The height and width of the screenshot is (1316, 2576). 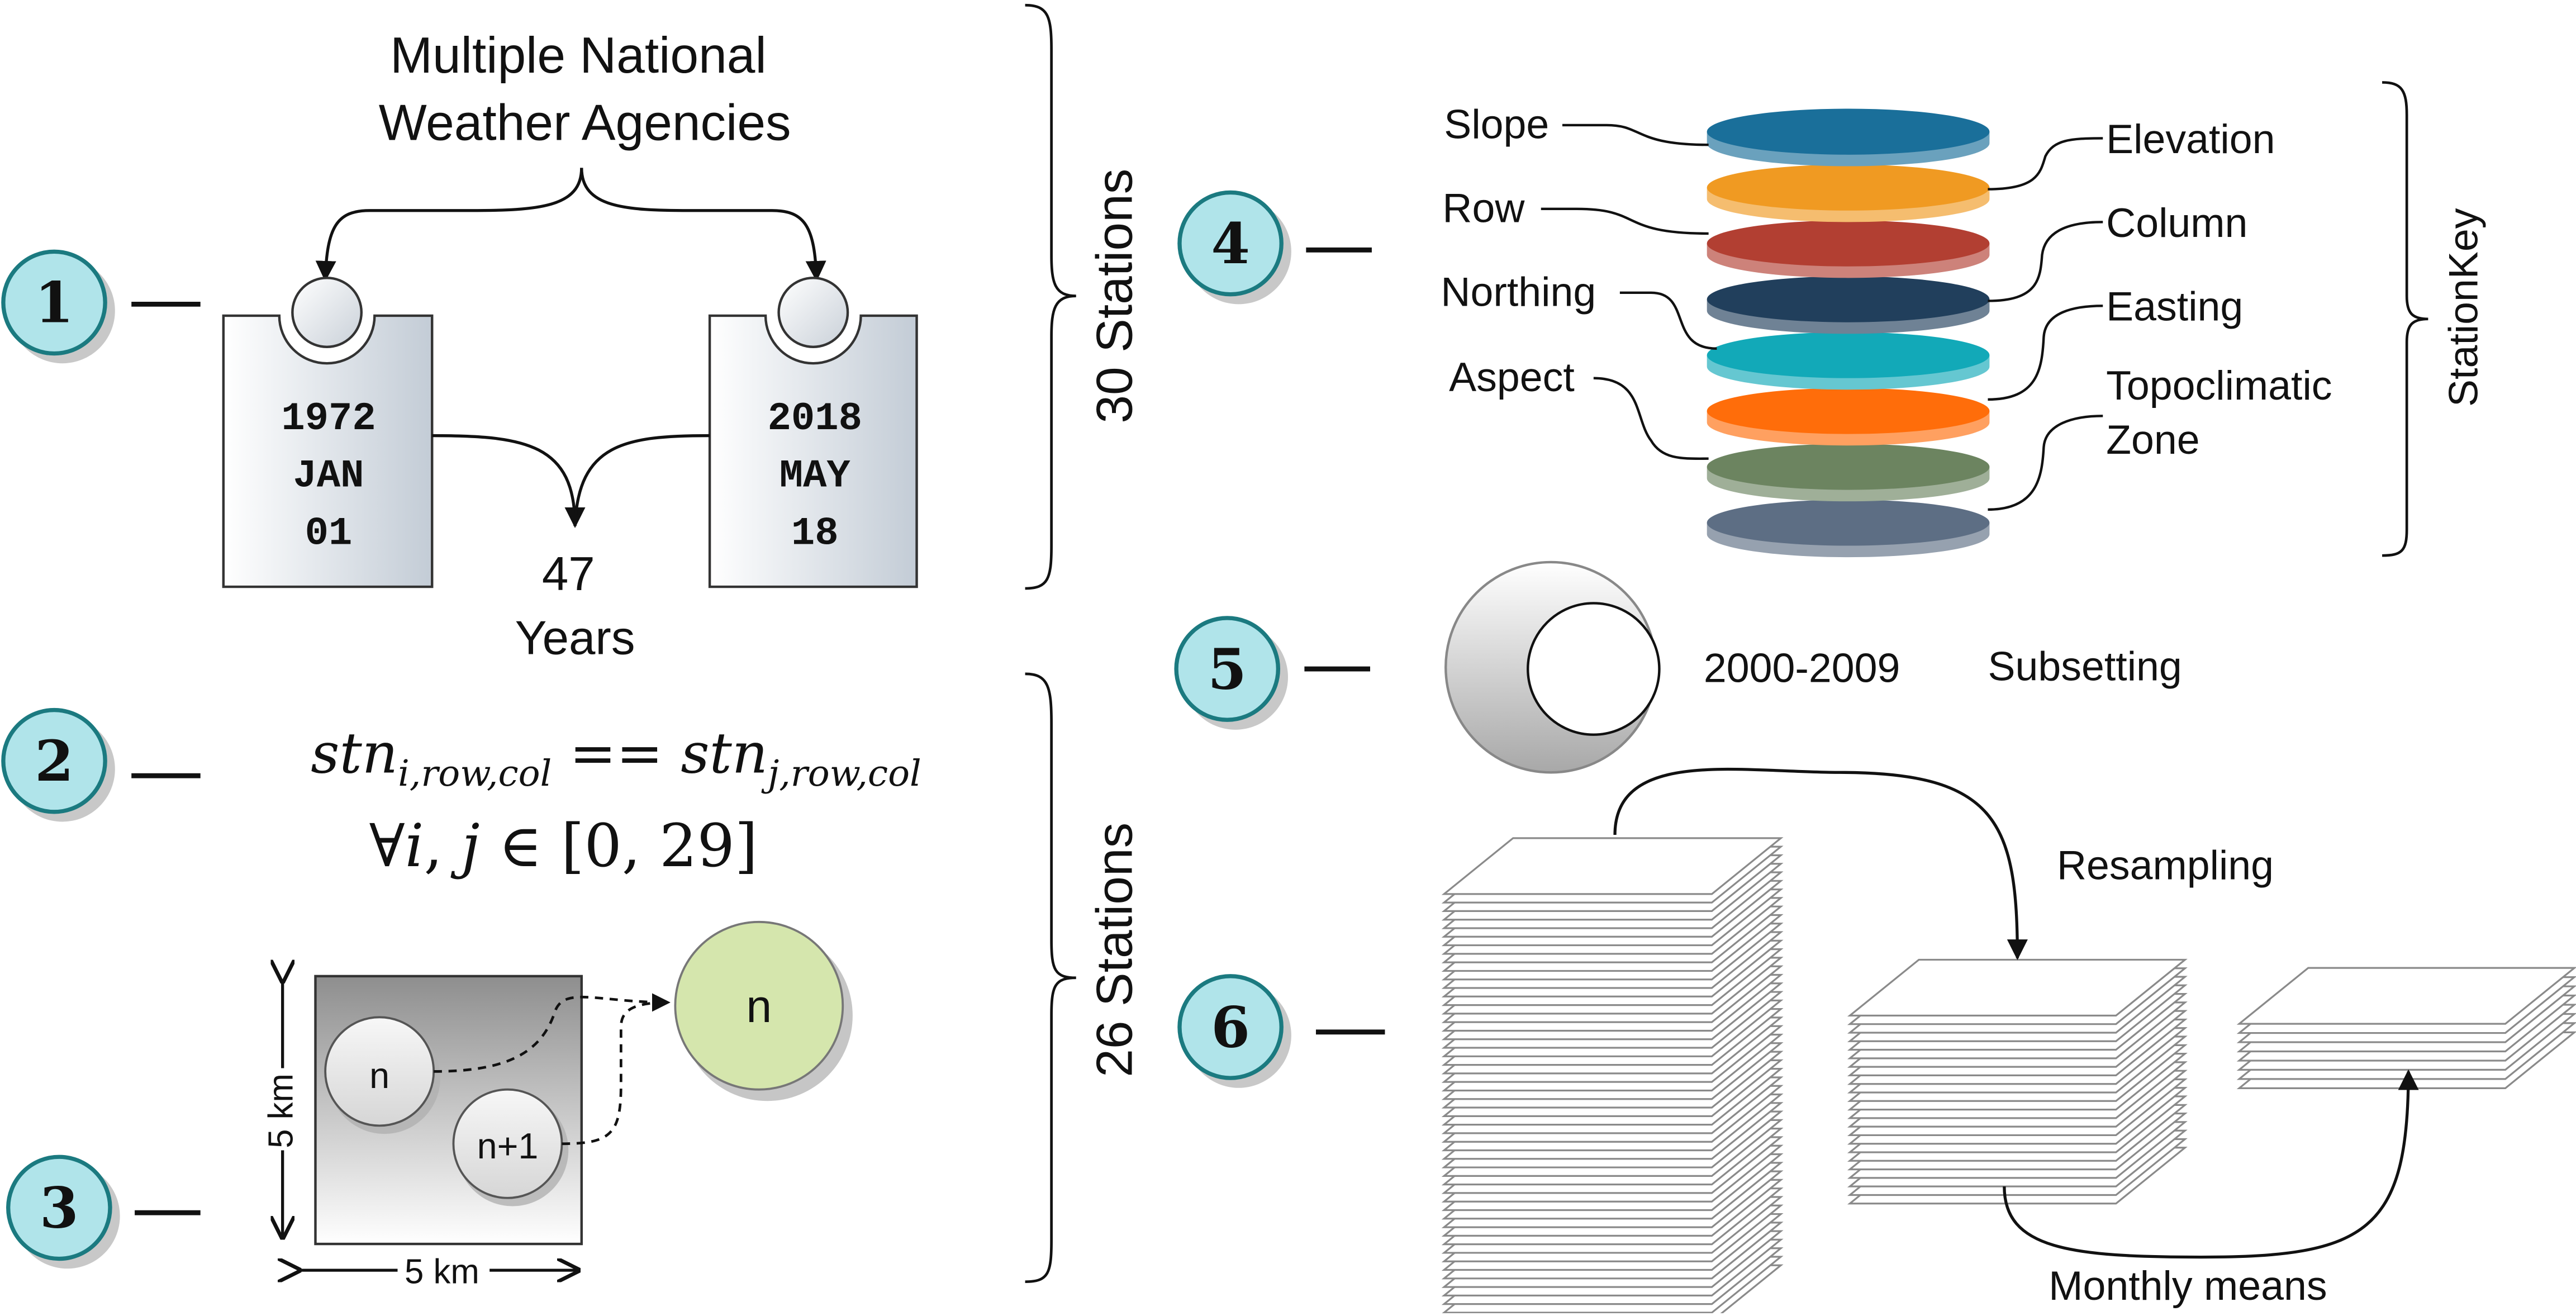 What do you see at coordinates (1612, 1076) in the screenshot?
I see `daily-records-stack` at bounding box center [1612, 1076].